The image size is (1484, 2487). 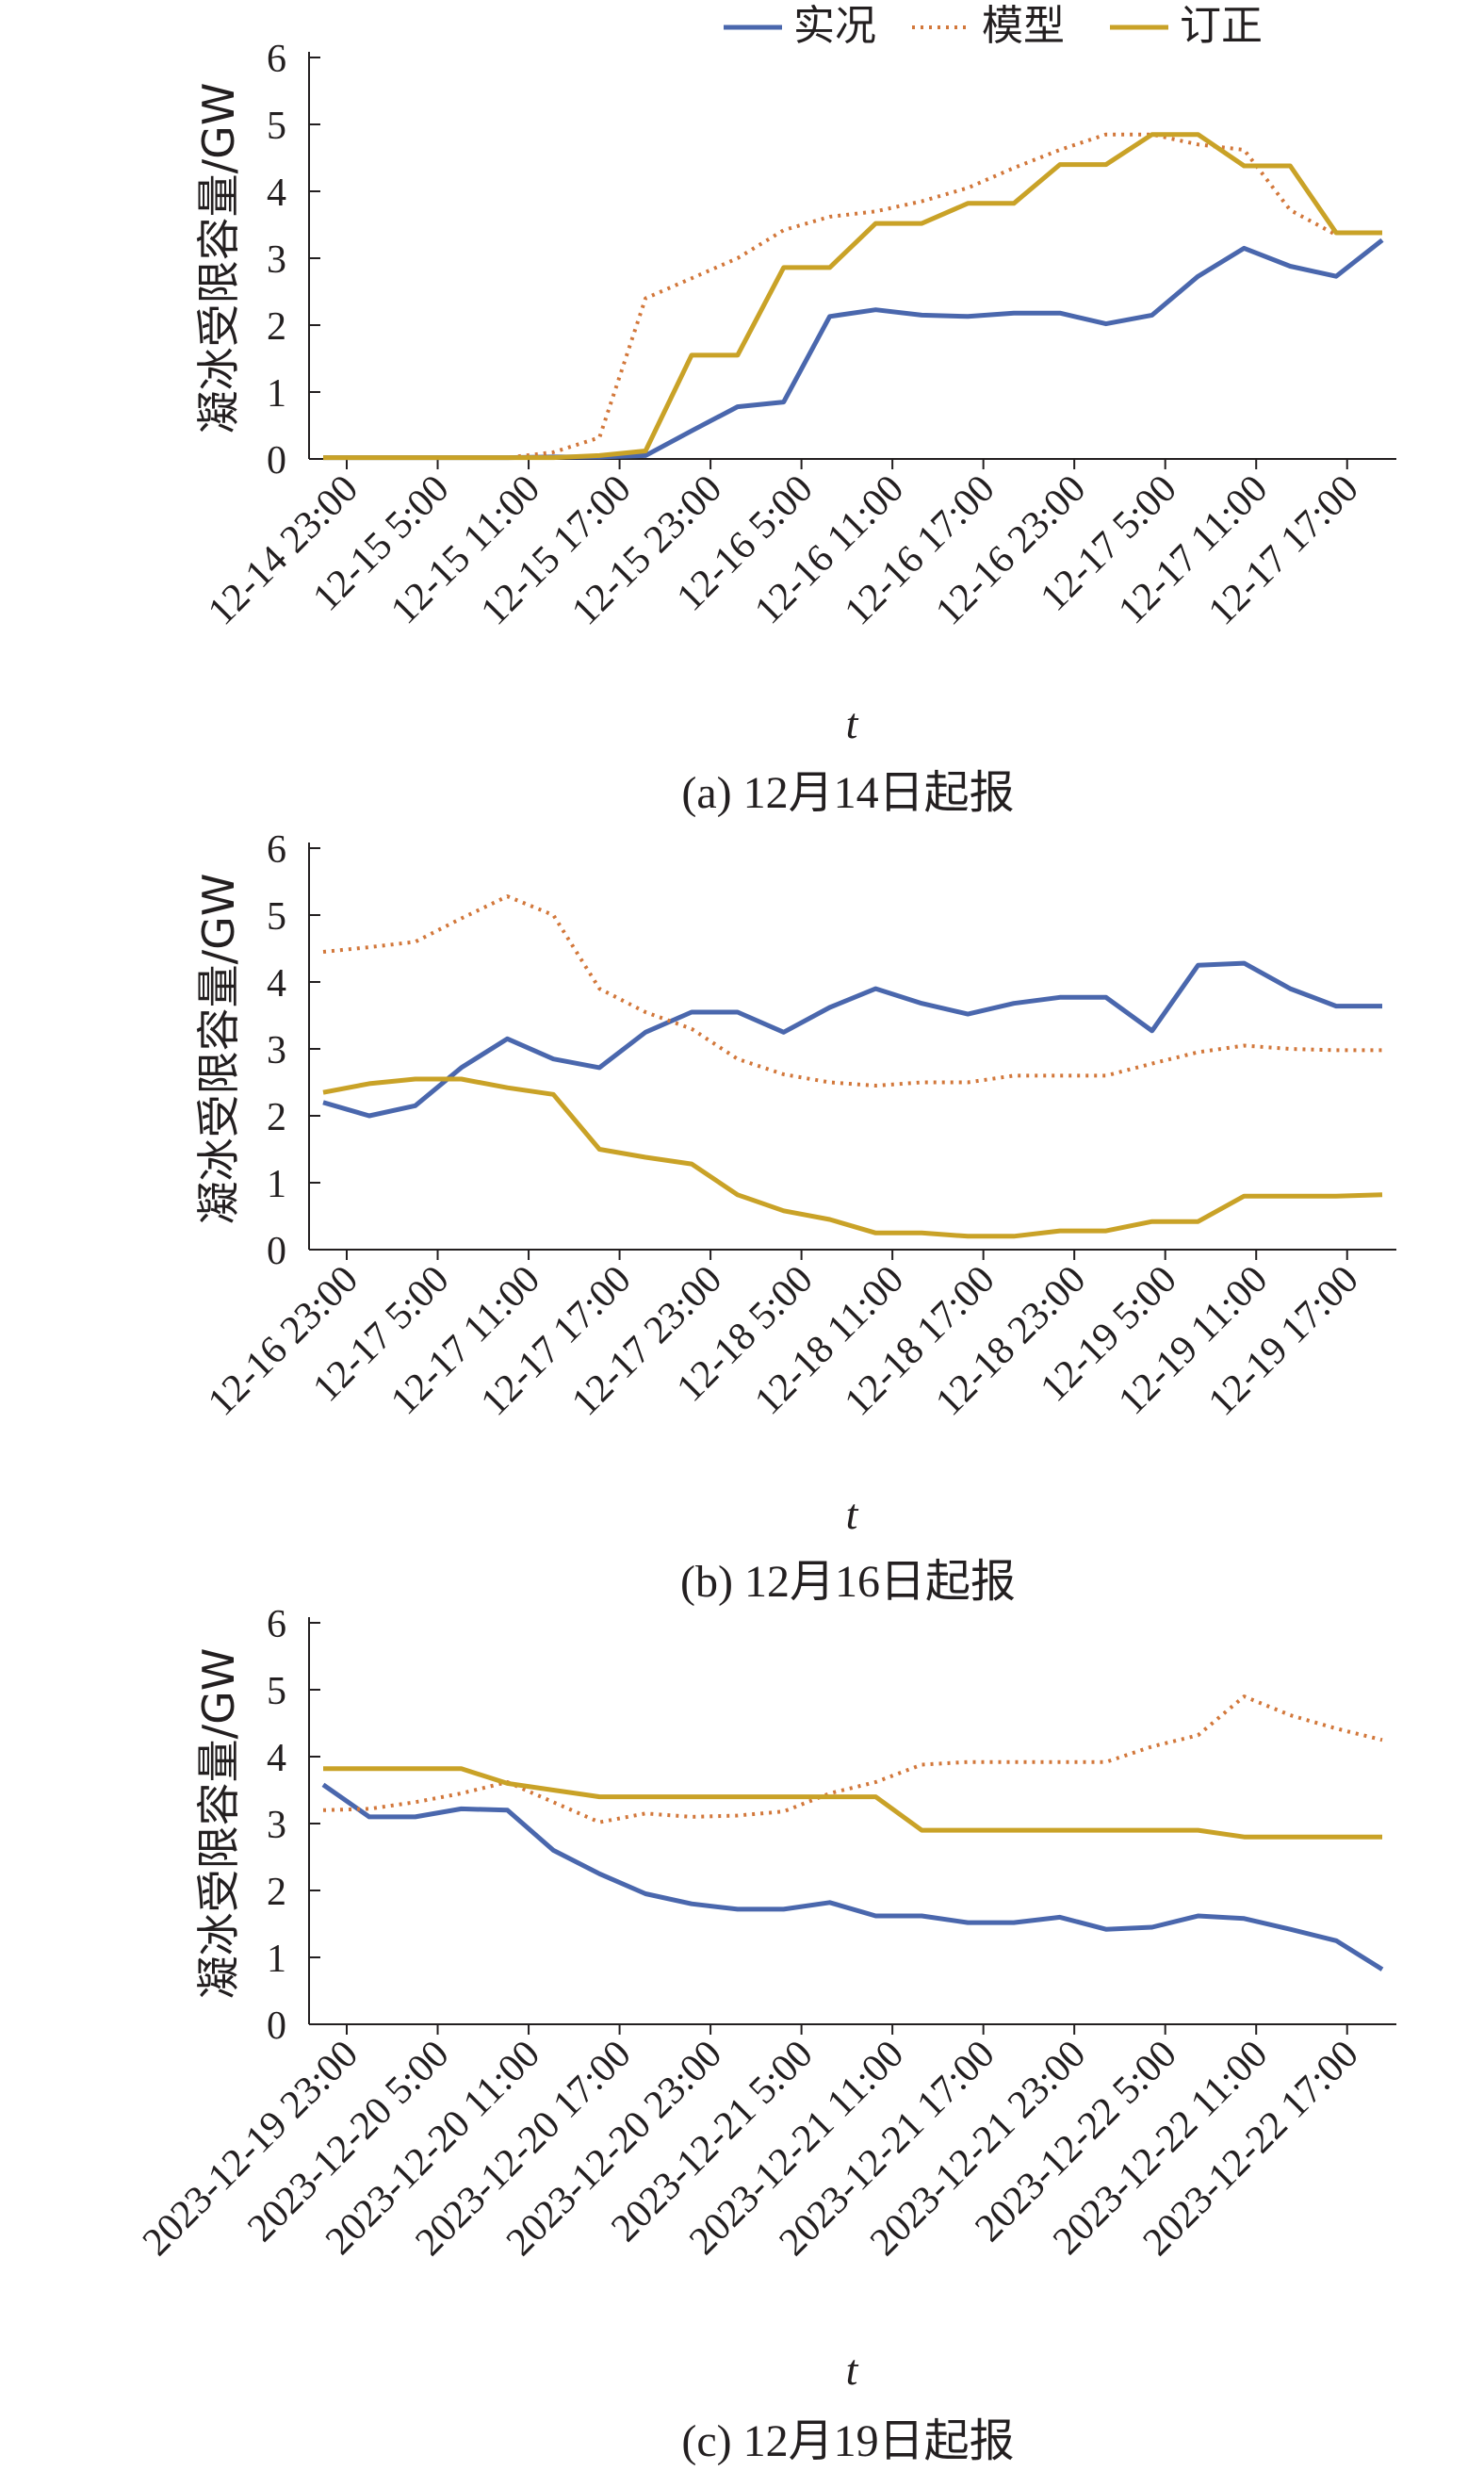 What do you see at coordinates (1221, 26) in the screenshot?
I see `legend-label: 订正` at bounding box center [1221, 26].